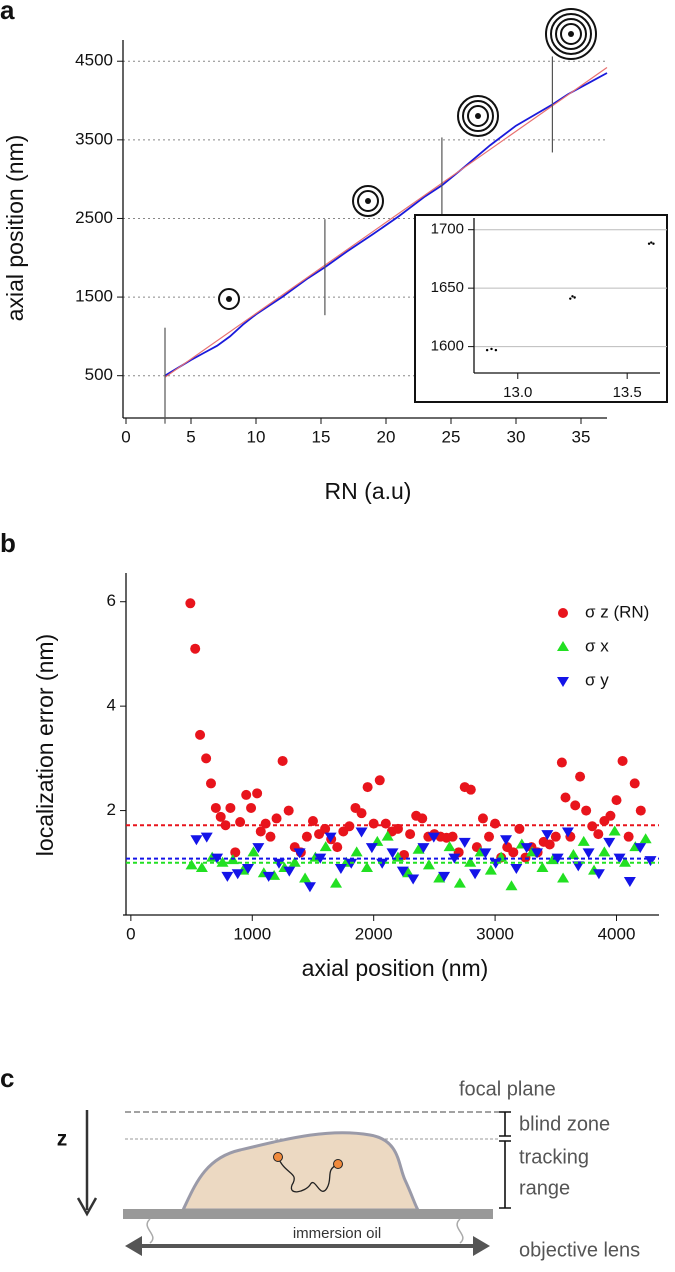  Describe the element at coordinates (517, 392) in the screenshot. I see `x-tick-label: 13.0` at that location.